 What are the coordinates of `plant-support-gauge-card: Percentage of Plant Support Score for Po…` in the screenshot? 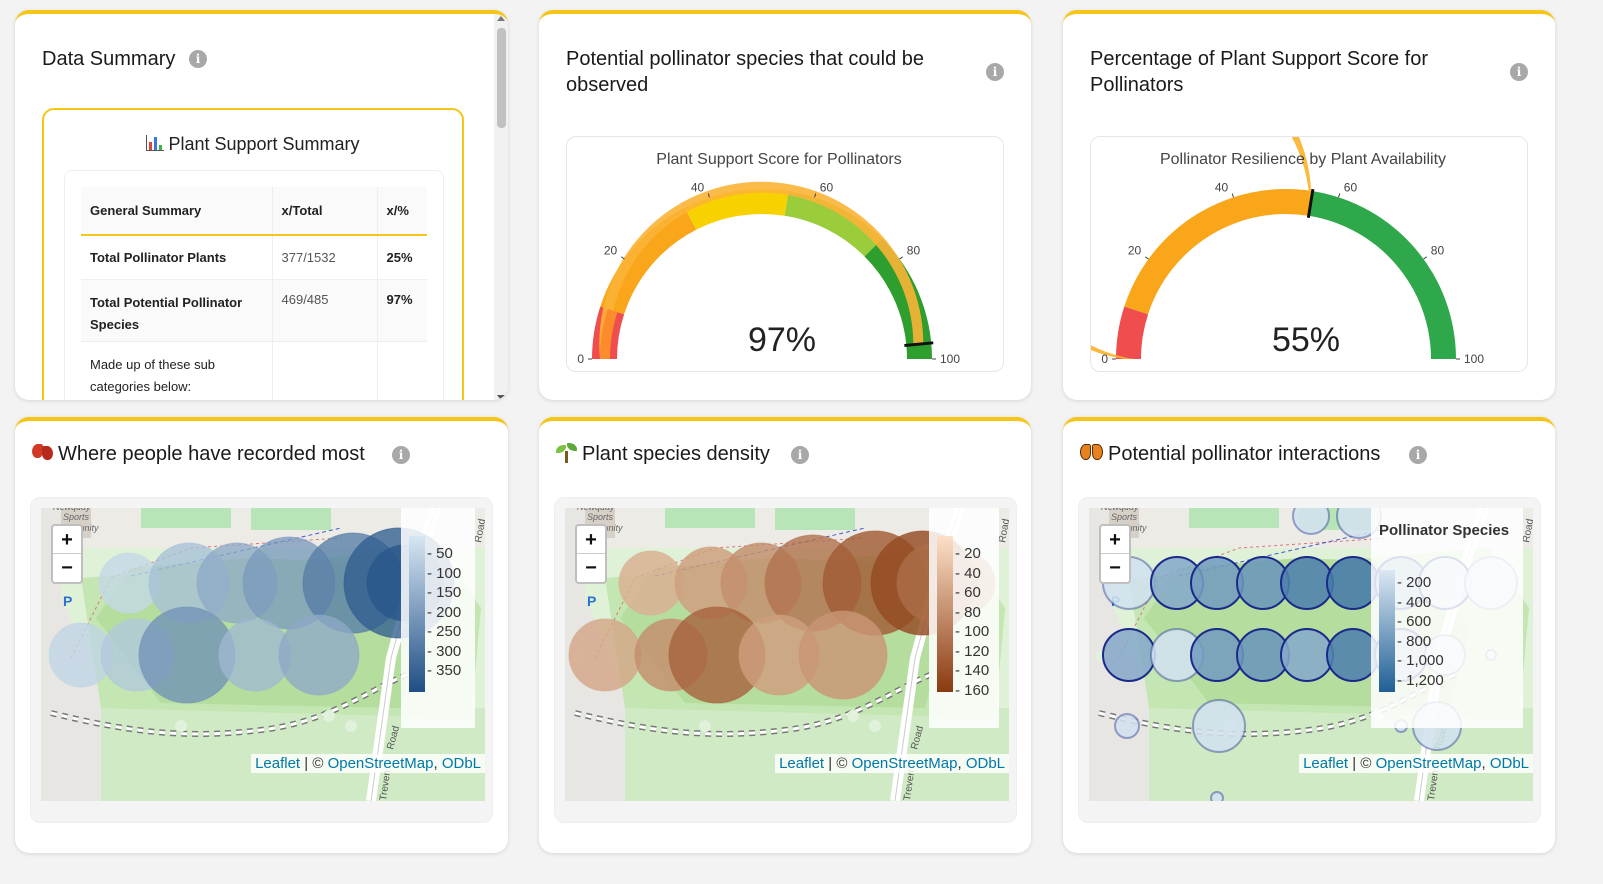 It's located at (1309, 205).